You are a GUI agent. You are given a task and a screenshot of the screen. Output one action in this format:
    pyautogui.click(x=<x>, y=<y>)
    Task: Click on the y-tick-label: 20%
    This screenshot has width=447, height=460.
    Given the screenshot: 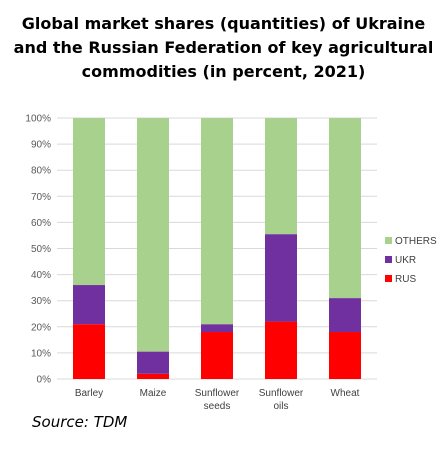 What is the action you would take?
    pyautogui.click(x=41, y=327)
    